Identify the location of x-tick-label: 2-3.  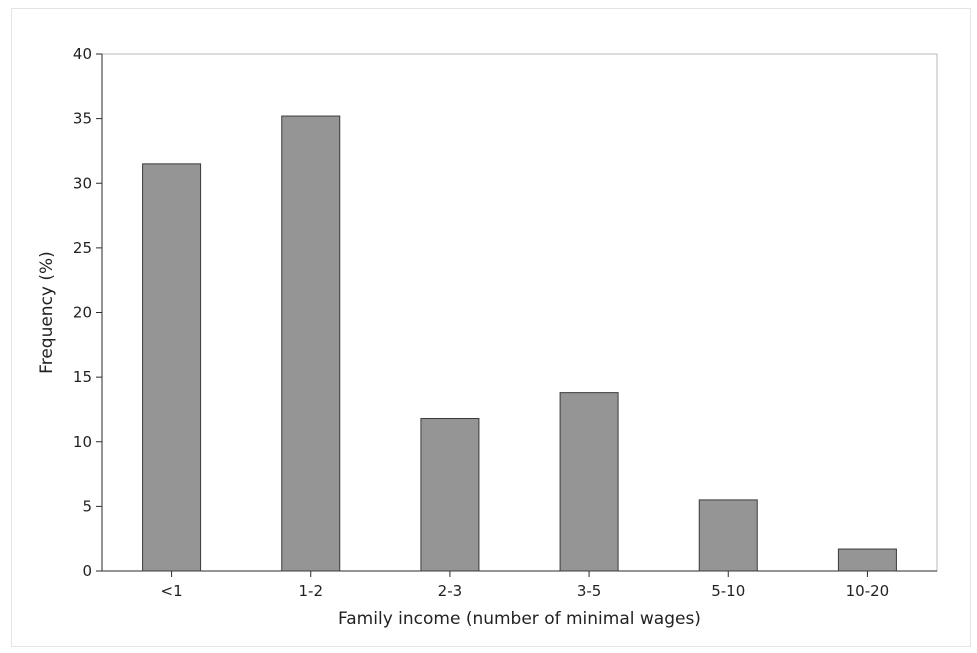
(450, 591).